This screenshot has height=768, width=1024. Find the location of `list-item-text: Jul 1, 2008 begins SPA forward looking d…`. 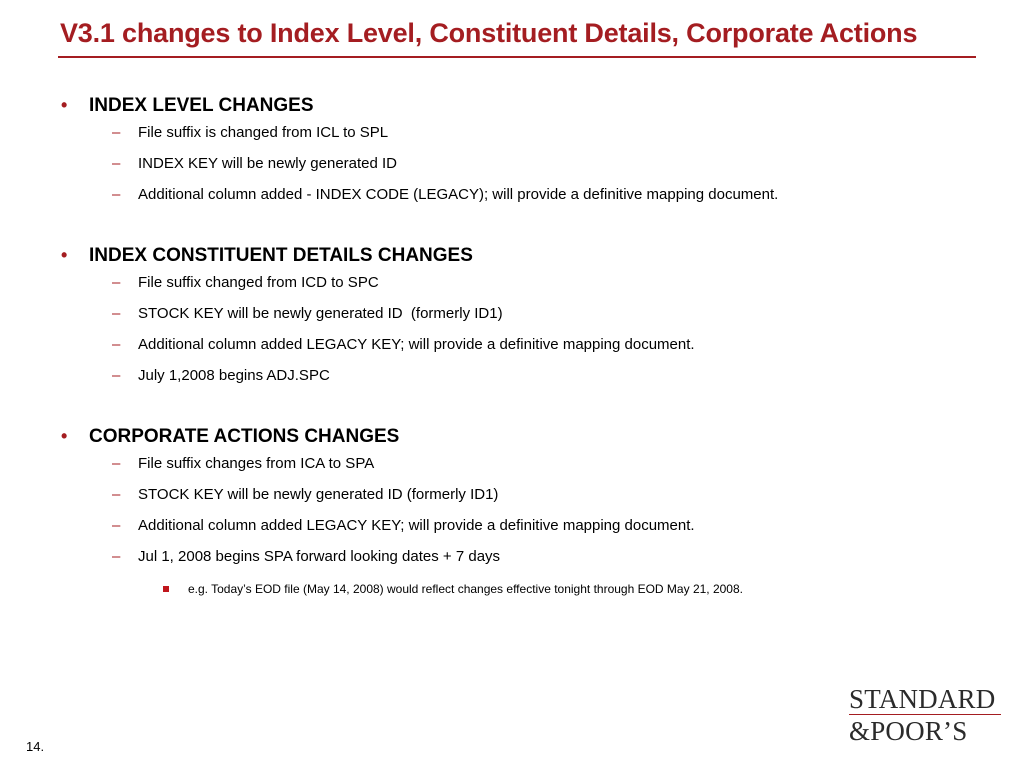

list-item-text: Jul 1, 2008 begins SPA forward looking d… is located at coordinates (319, 556).